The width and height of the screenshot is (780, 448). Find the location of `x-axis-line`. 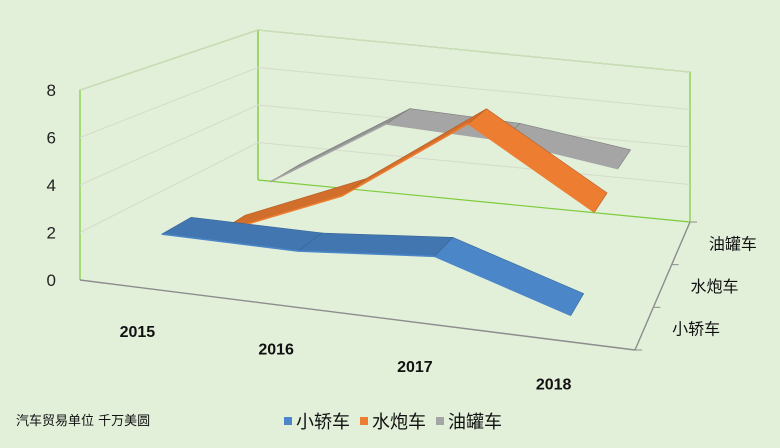

x-axis-line is located at coordinates (357, 315).